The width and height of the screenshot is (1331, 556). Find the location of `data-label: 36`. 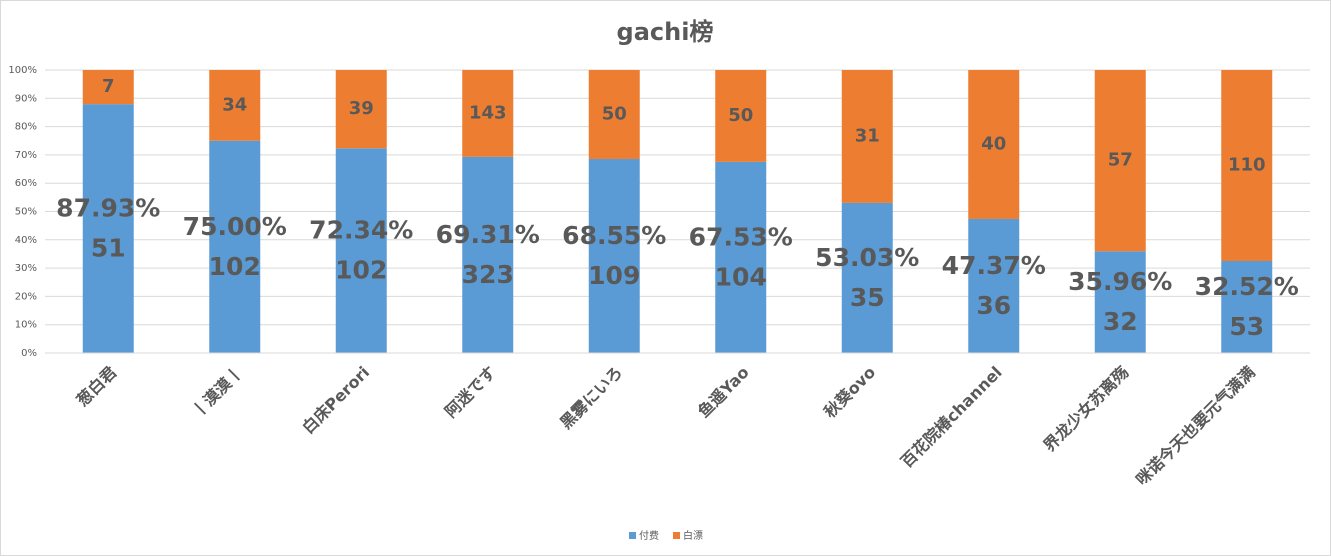

data-label: 36 is located at coordinates (993, 305).